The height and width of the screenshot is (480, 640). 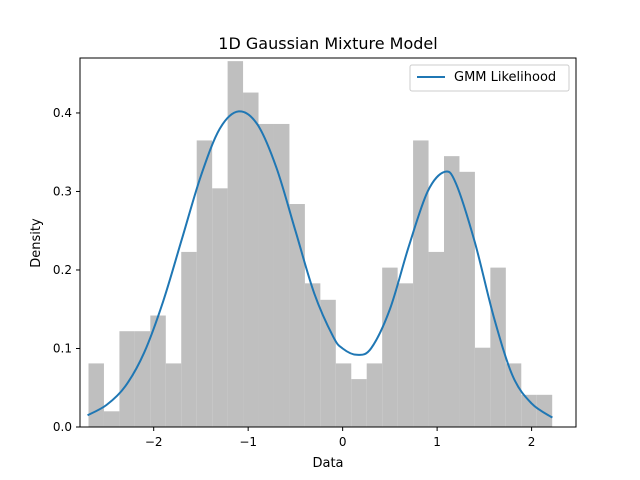 I want to click on legend-label: GMM Likelihood, so click(x=505, y=77).